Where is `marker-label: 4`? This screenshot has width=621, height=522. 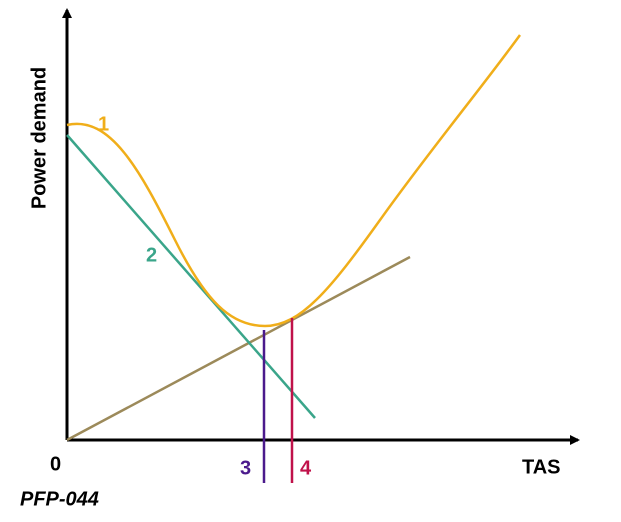
marker-label: 4 is located at coordinates (306, 468).